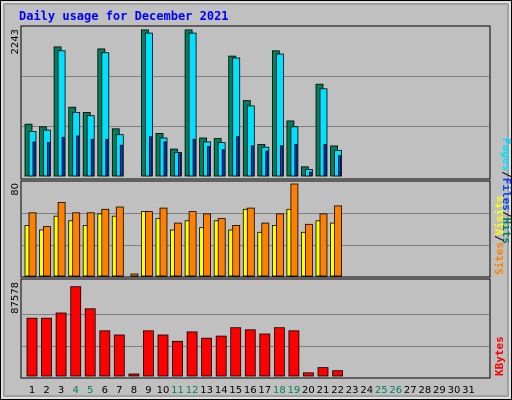 Image resolution: width=512 pixels, height=400 pixels. I want to click on x-tick-label: 2, so click(46, 390).